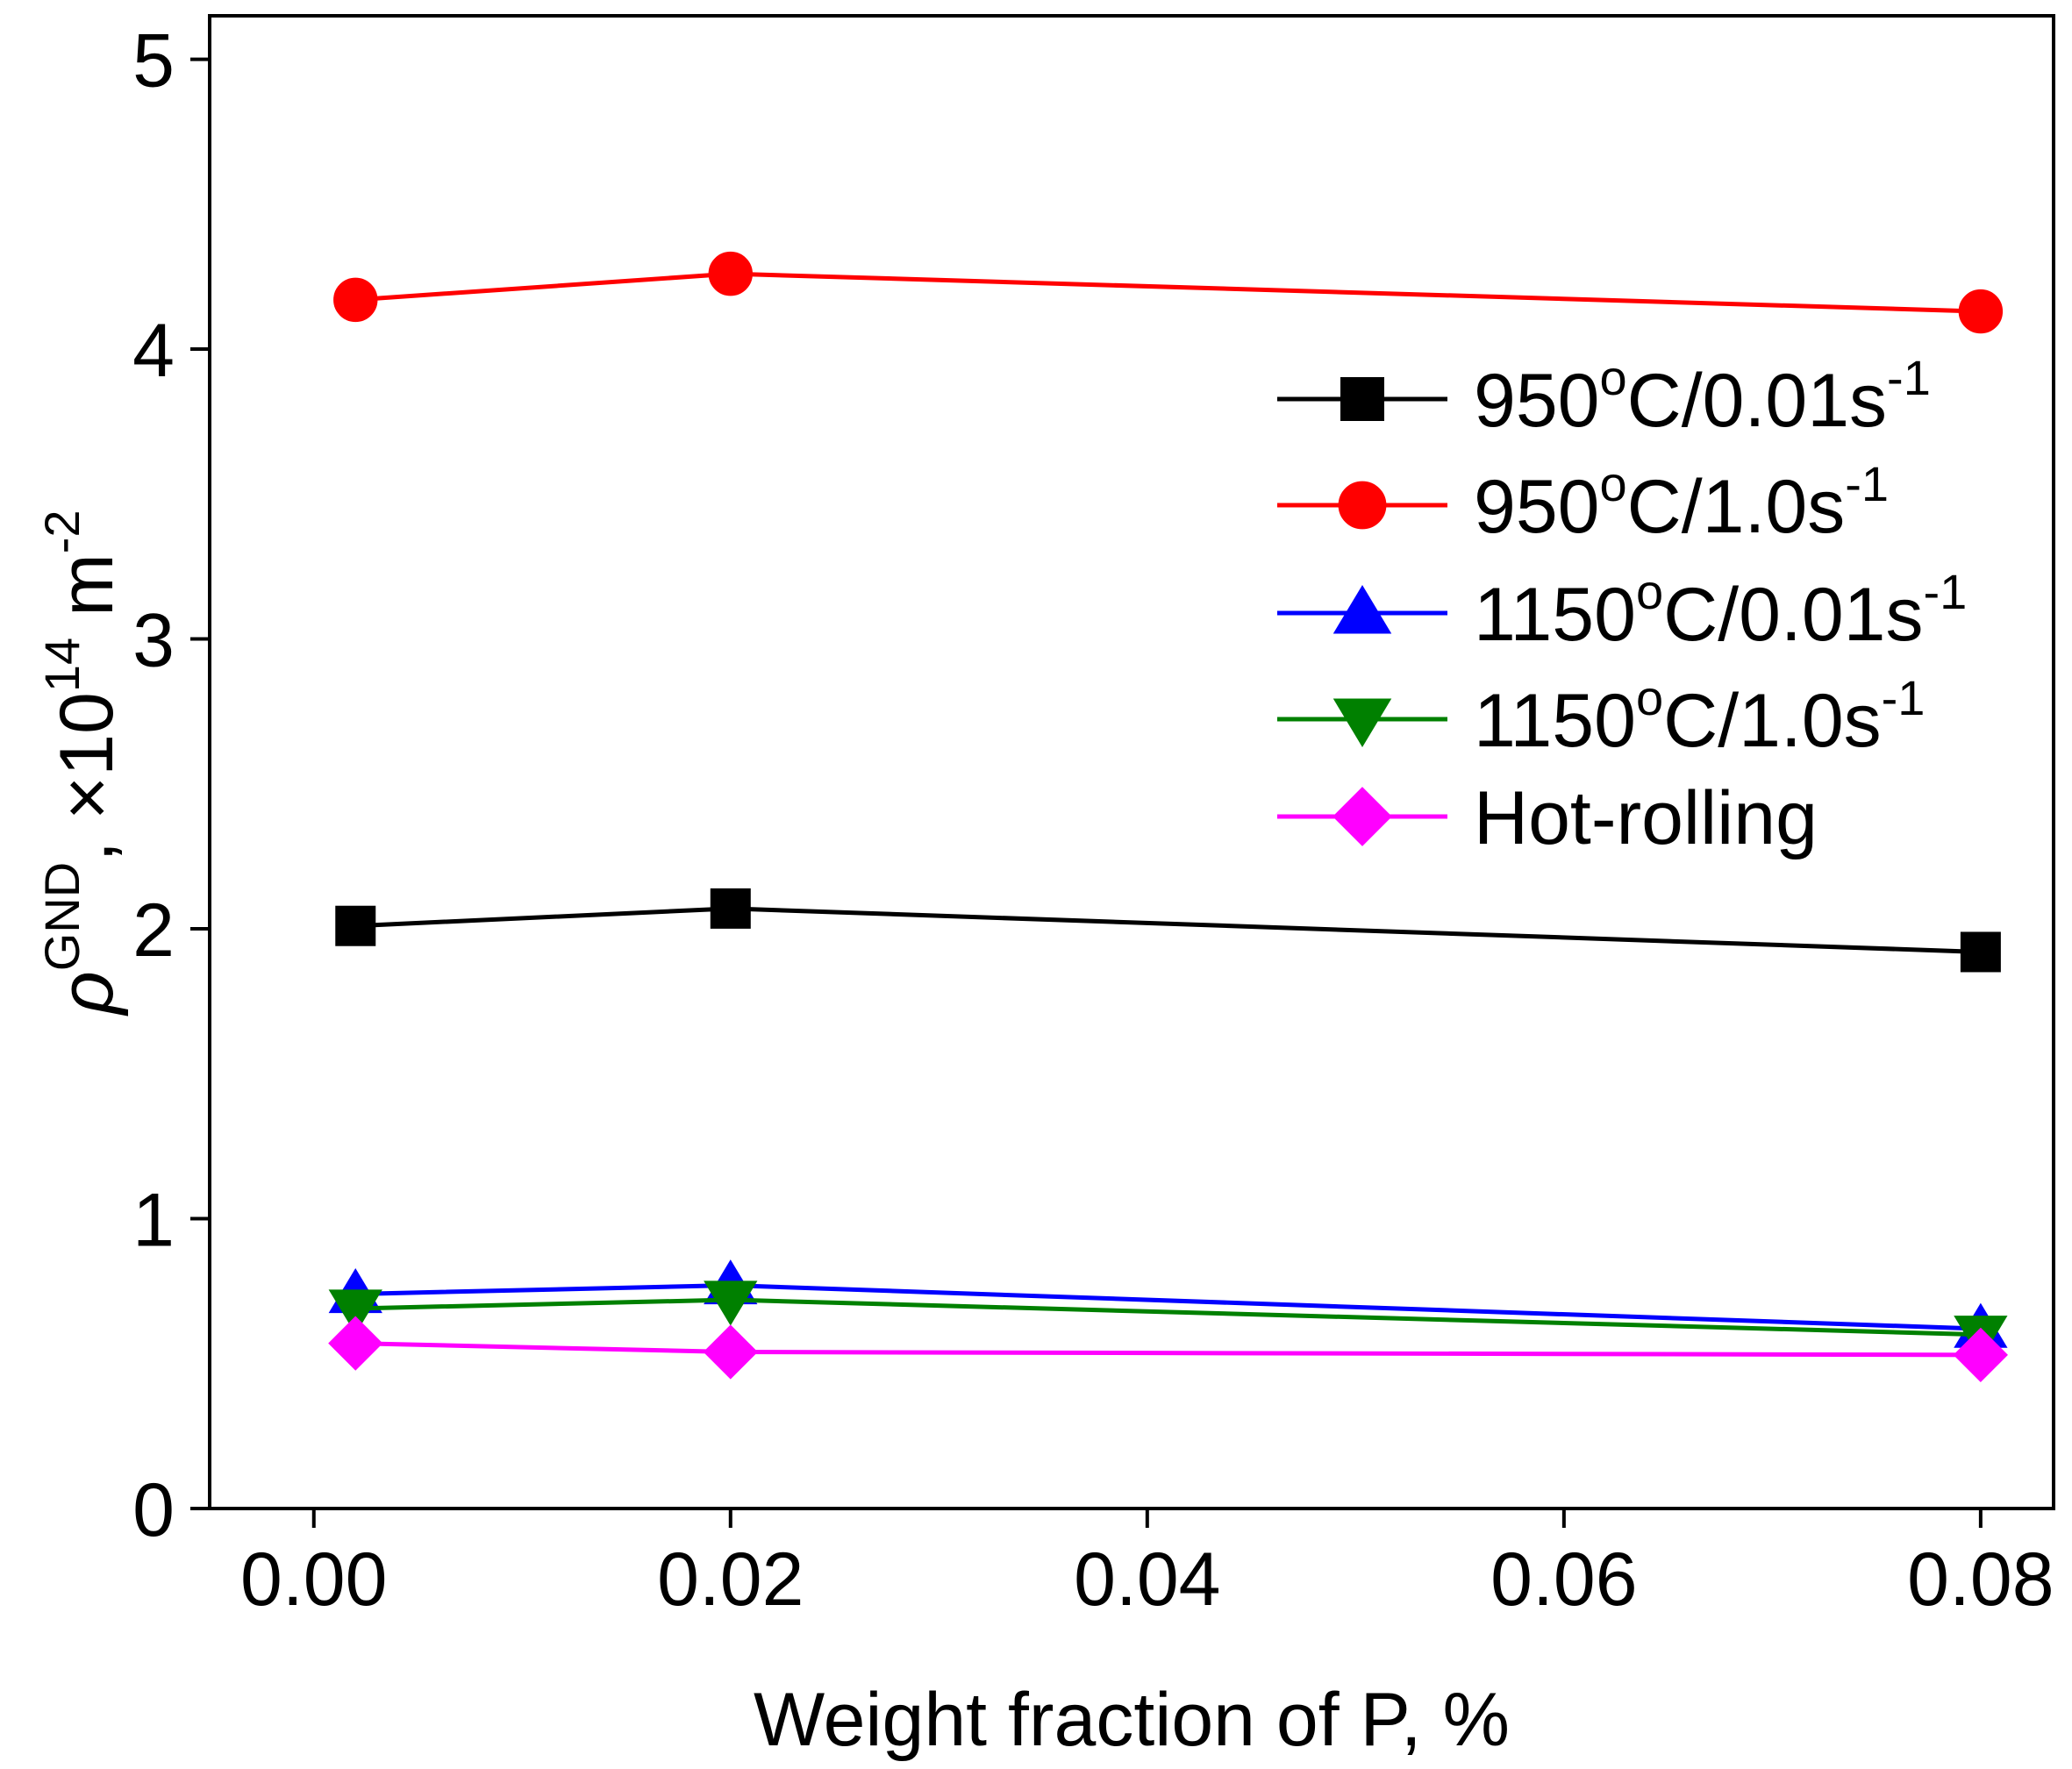 This screenshot has height=1769, width=2072. I want to click on y-axis-text: , ×10, so click(87, 777).